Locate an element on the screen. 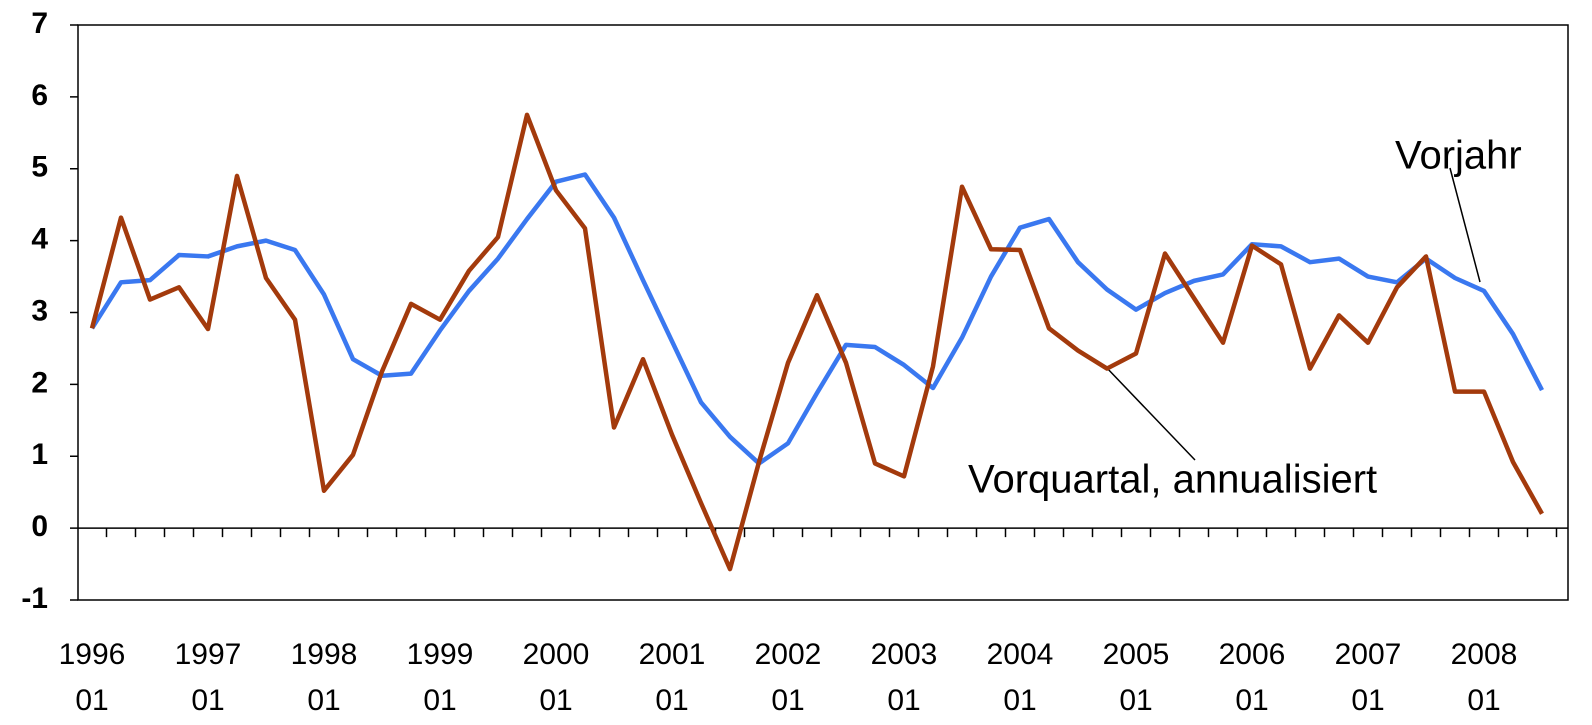 Image resolution: width=1592 pixels, height=725 pixels. x-tick-label: 1997 is located at coordinates (208, 654).